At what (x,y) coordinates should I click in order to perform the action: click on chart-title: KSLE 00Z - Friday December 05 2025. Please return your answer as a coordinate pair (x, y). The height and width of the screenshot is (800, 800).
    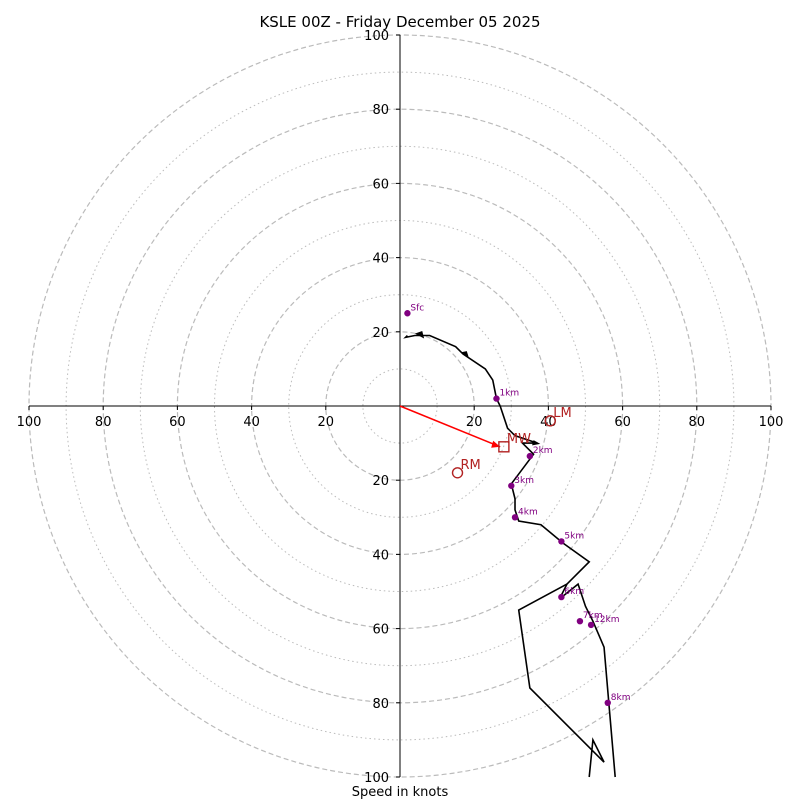
    Looking at the image, I should click on (399, 22).